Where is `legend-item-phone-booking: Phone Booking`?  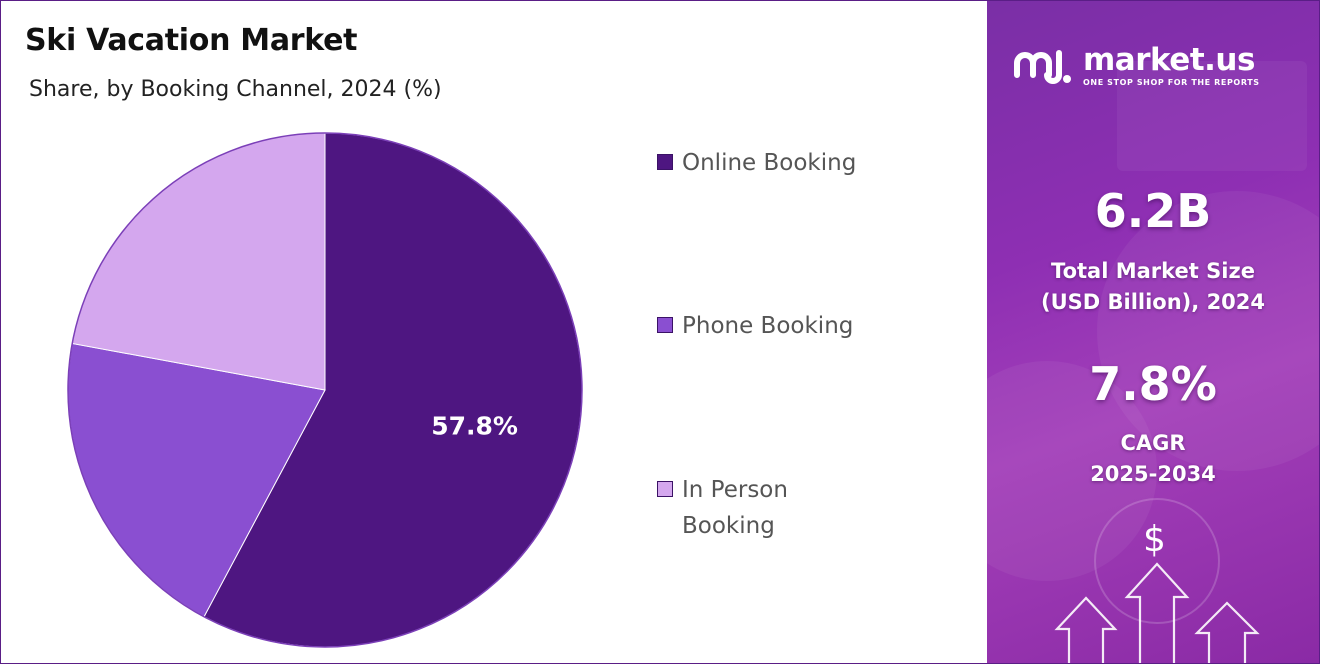 legend-item-phone-booking: Phone Booking is located at coordinates (787, 326).